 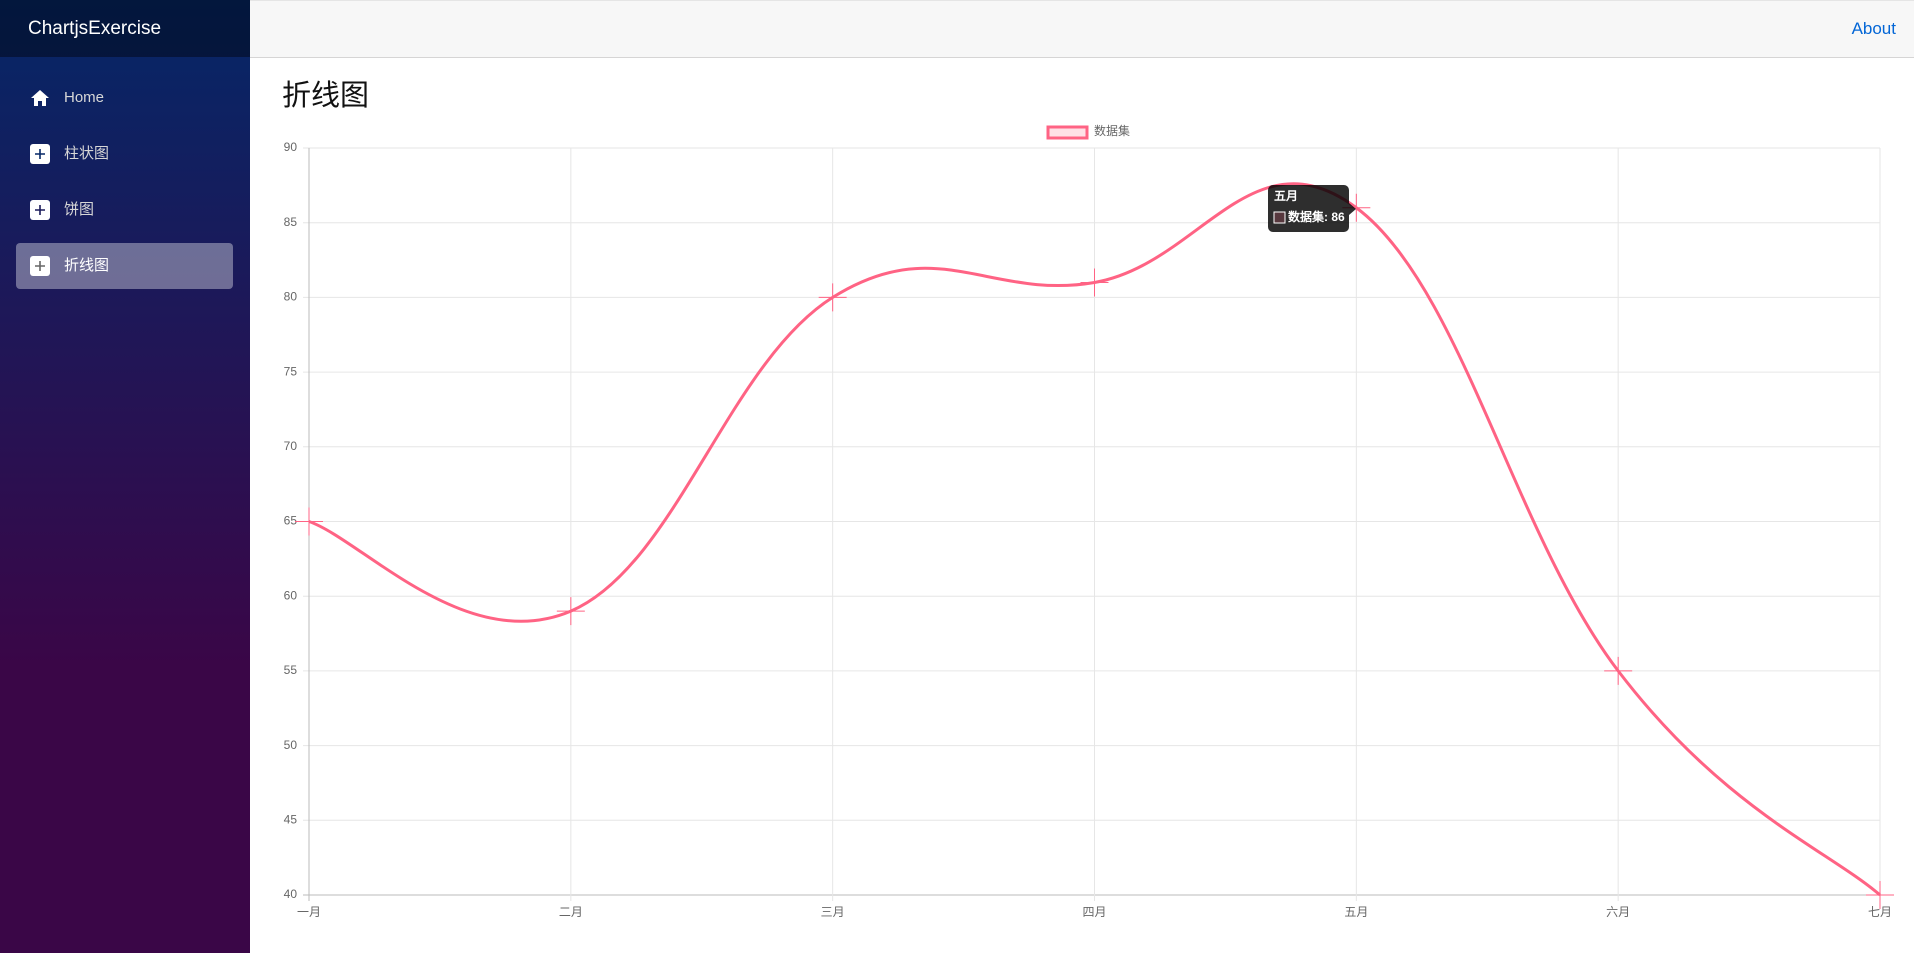 I want to click on y-tick-label: 65, so click(x=291, y=521).